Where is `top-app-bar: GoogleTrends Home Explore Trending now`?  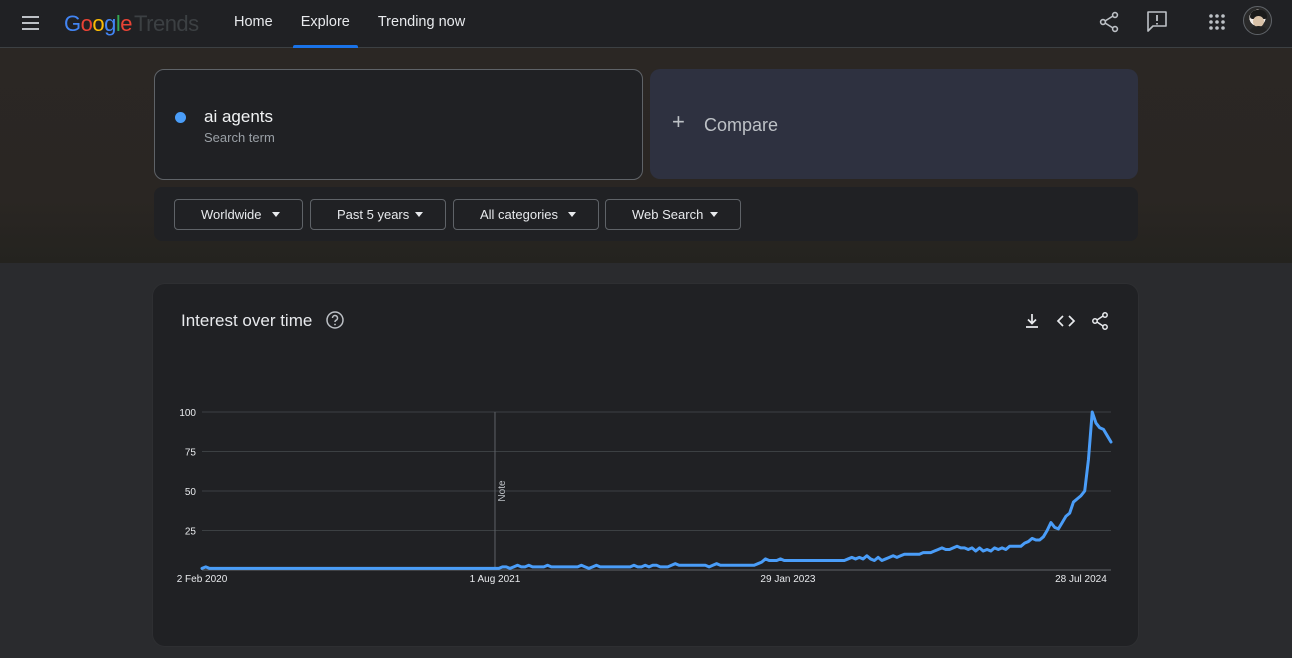 top-app-bar: GoogleTrends Home Explore Trending now is located at coordinates (646, 24).